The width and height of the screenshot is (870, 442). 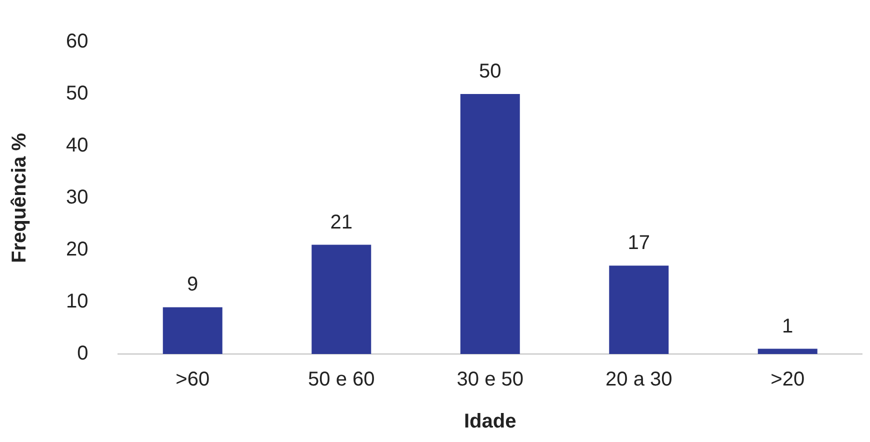 What do you see at coordinates (77, 197) in the screenshot?
I see `y-tick-label: 30` at bounding box center [77, 197].